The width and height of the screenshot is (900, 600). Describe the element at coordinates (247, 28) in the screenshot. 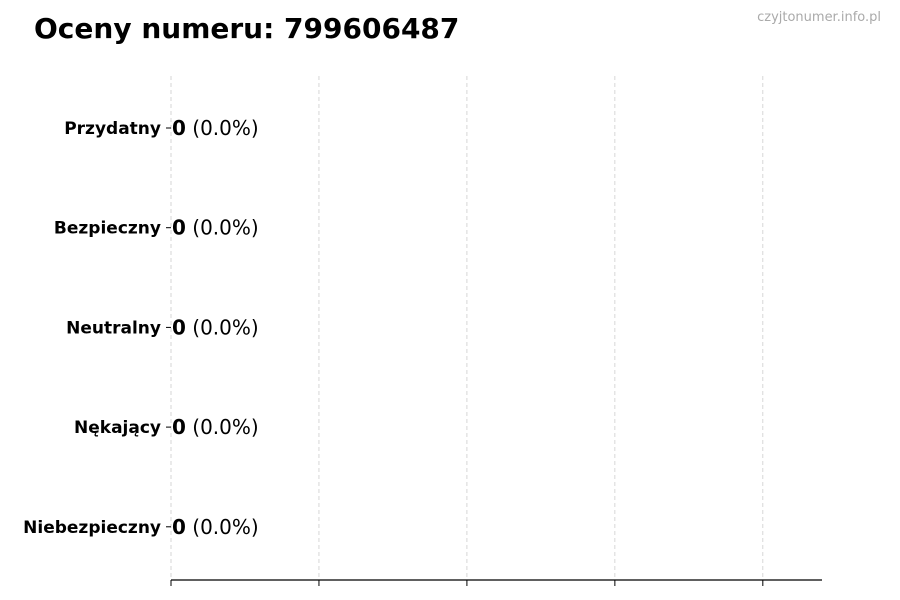

I see `chart-title: Oceny numeru: 799606487` at that location.